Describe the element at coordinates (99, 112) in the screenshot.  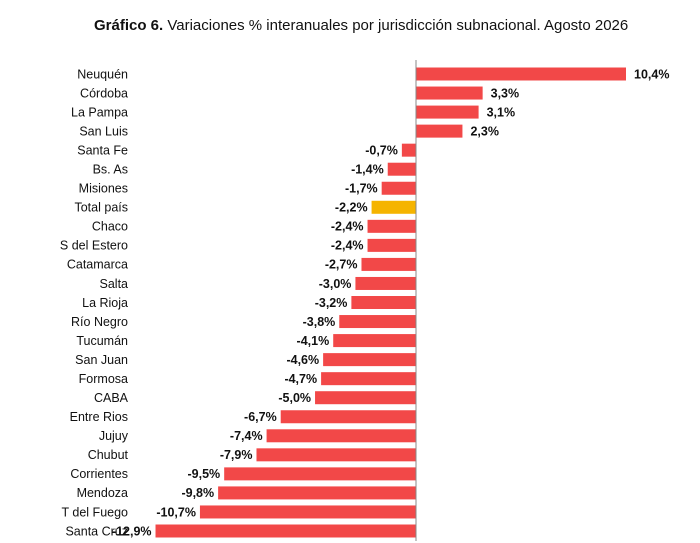
I see `category-label: La Pampa` at that location.